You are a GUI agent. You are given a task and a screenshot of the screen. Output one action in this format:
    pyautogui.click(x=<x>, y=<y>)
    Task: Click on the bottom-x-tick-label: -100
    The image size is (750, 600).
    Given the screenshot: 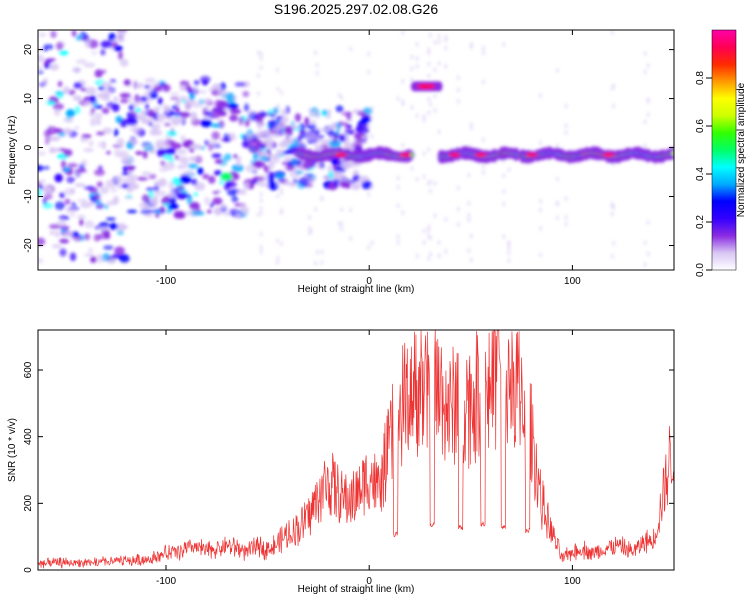 What is the action you would take?
    pyautogui.click(x=166, y=581)
    